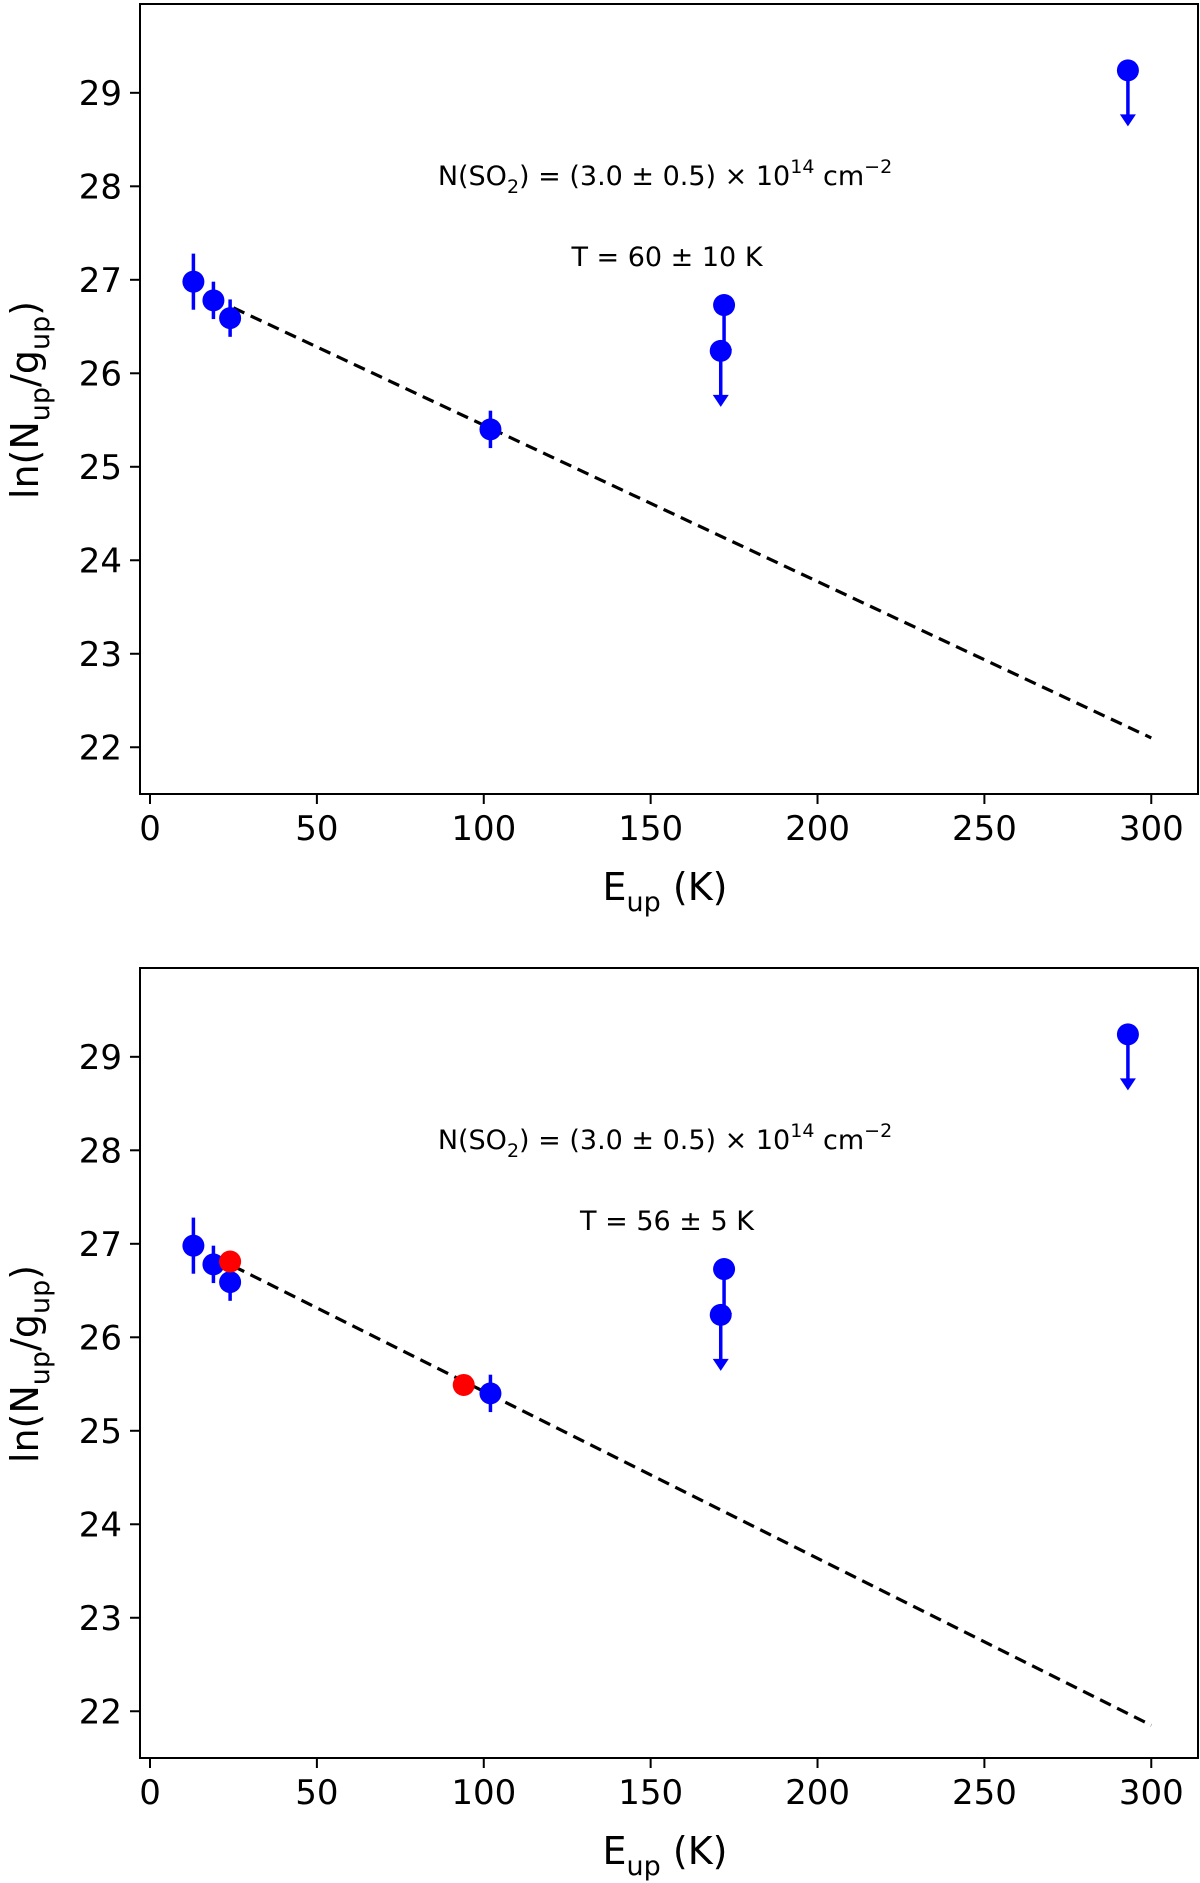 This screenshot has height=1883, width=1200. What do you see at coordinates (817, 829) in the screenshot?
I see `top-x-tick-label: 200` at bounding box center [817, 829].